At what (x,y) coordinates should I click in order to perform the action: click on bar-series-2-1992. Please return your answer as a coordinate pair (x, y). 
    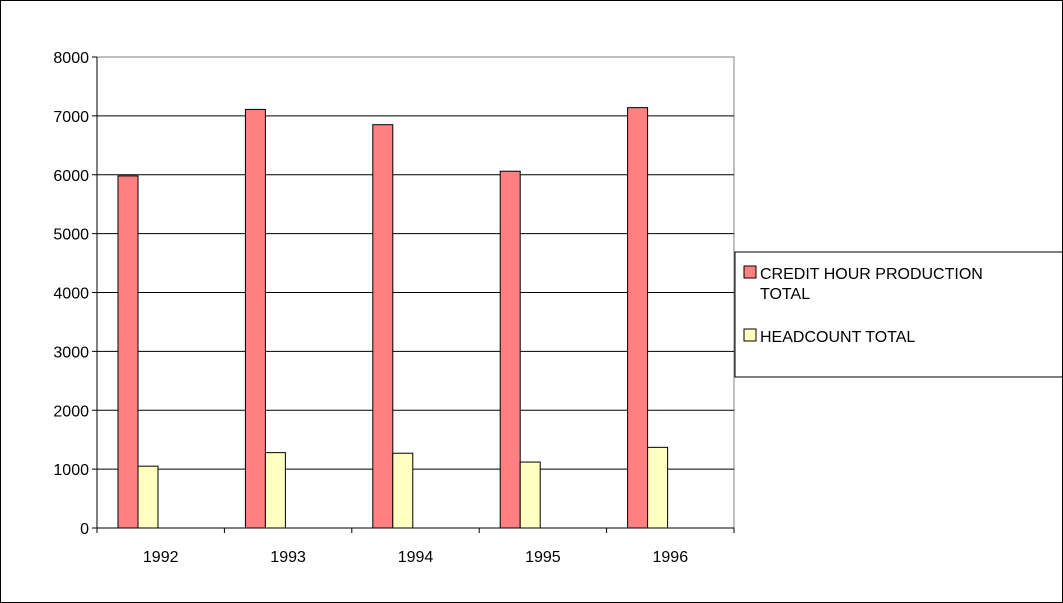
    Looking at the image, I should click on (148, 497).